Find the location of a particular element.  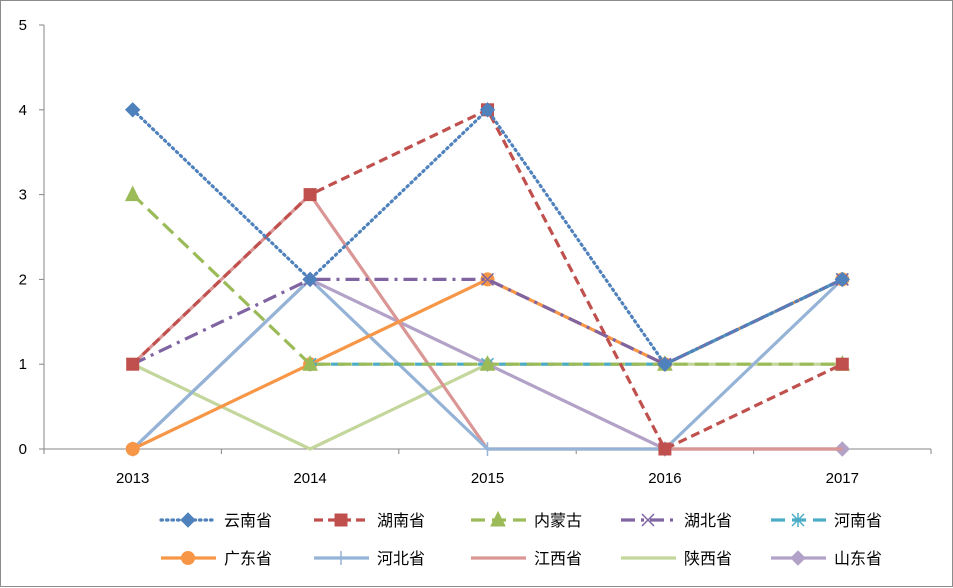

legend-label: 湖南省 is located at coordinates (401, 520).